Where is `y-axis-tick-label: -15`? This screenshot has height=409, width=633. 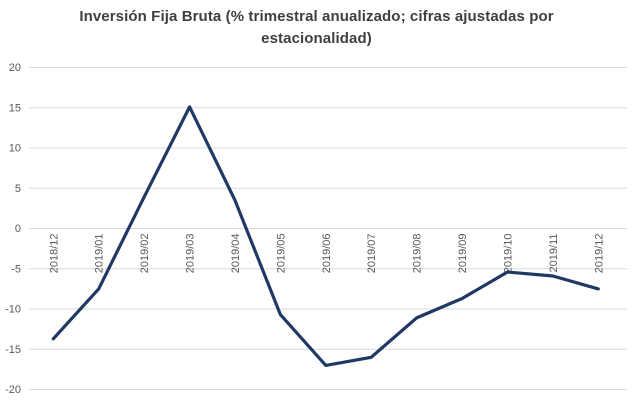
y-axis-tick-label: -15 is located at coordinates (13, 350).